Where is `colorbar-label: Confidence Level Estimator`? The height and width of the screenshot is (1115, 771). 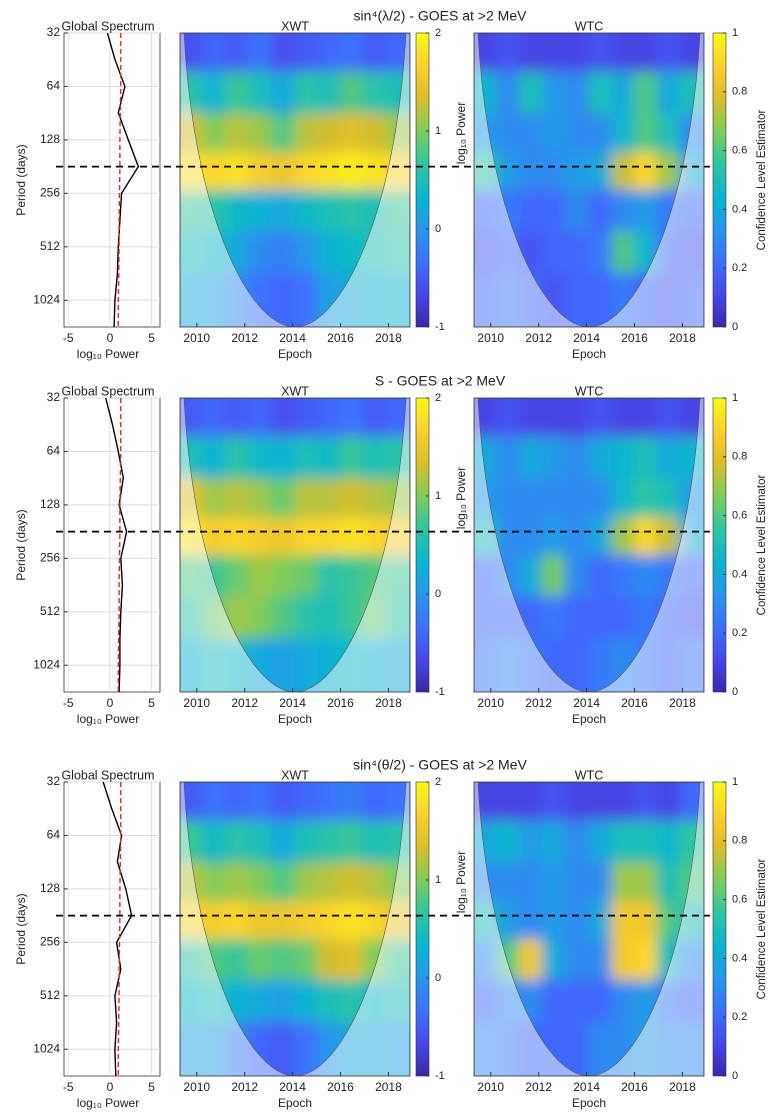 colorbar-label: Confidence Level Estimator is located at coordinates (762, 180).